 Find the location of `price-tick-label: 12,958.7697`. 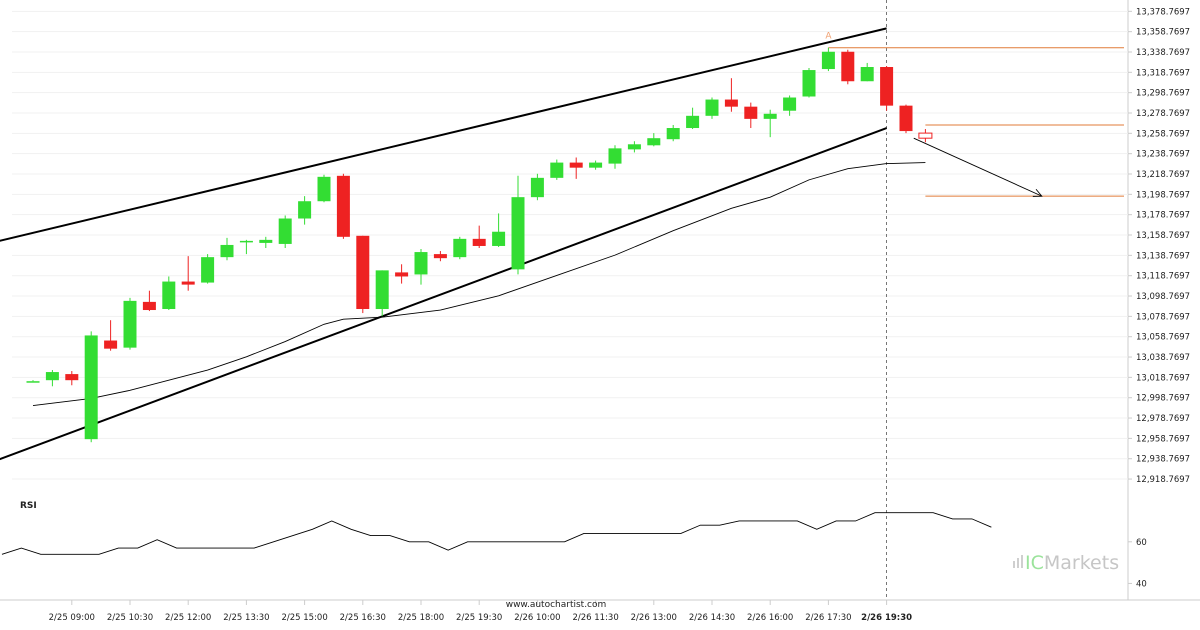

price-tick-label: 12,958.7697 is located at coordinates (1163, 439).